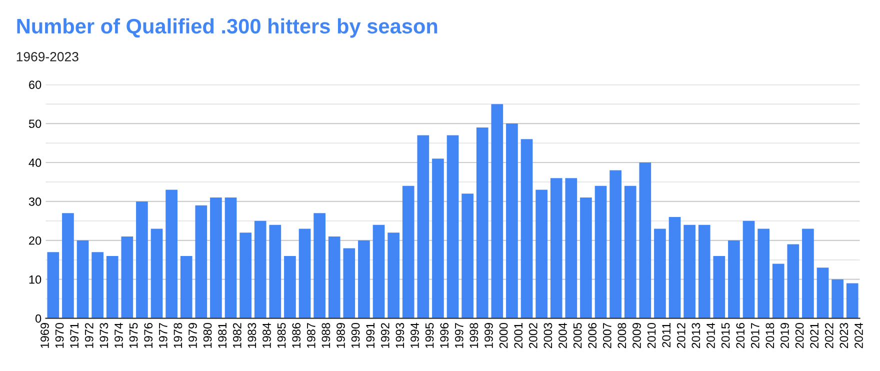 This screenshot has width=880, height=371. Describe the element at coordinates (35, 201) in the screenshot. I see `y-tick-label: 30` at that location.